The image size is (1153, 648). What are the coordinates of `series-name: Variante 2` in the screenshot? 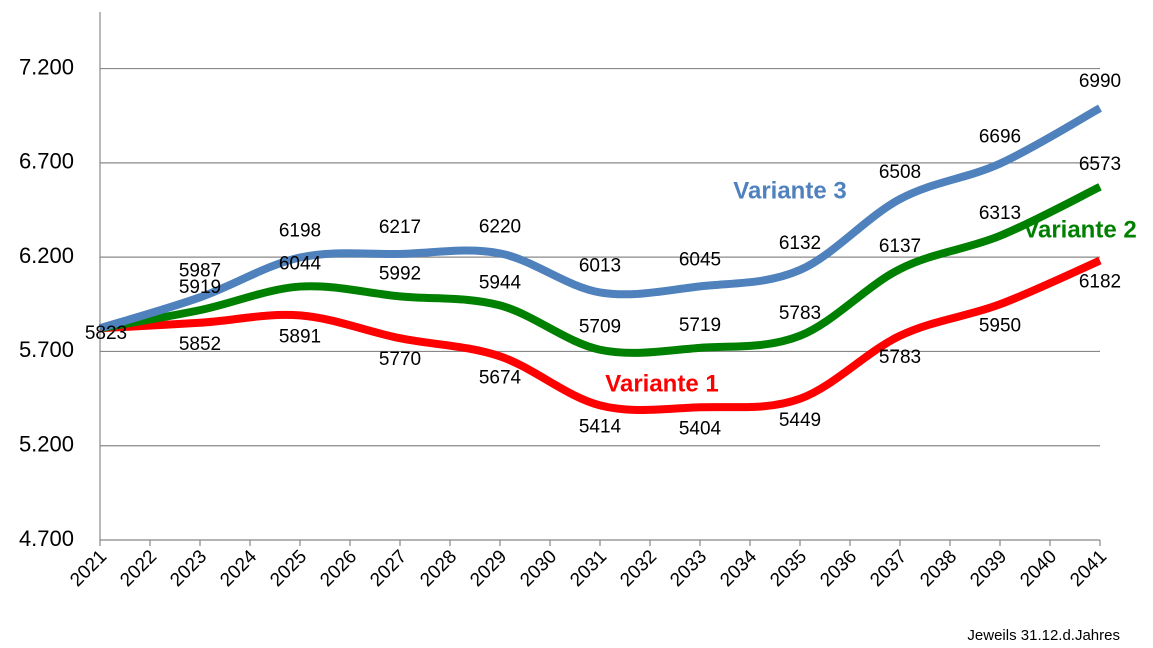 It's located at (1079, 229).